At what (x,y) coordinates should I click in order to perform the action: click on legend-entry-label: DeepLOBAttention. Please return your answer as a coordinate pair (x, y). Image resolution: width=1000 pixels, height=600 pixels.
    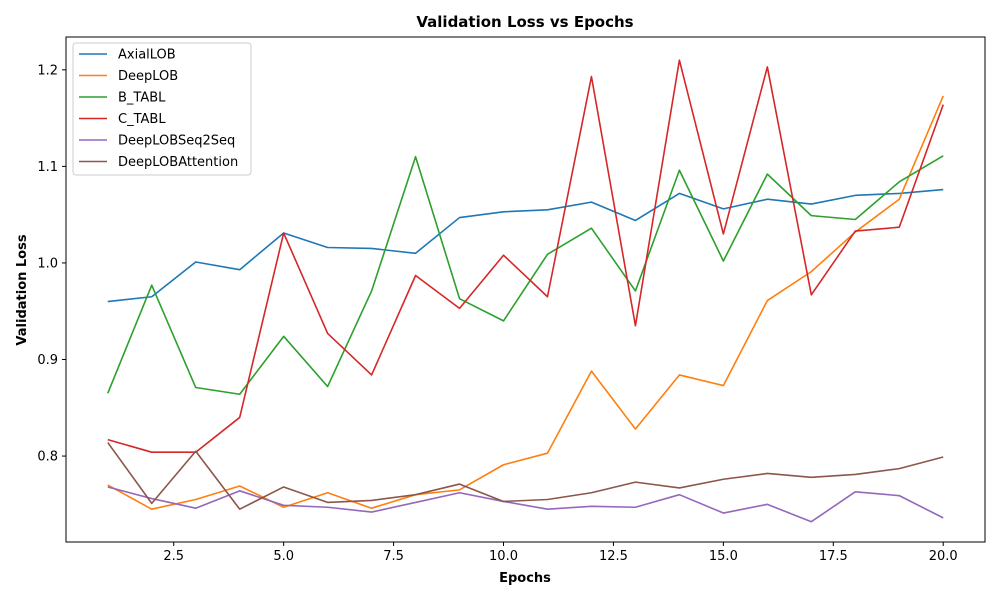
    Looking at the image, I should click on (178, 162).